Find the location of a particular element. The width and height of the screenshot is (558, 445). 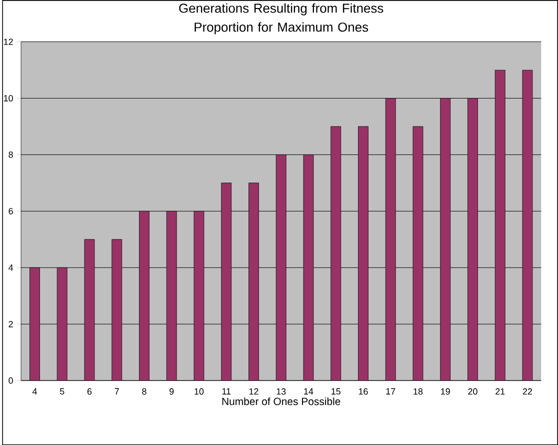

chart-title: Generations Resulting from Fitness Proportion for Maximum Ones is located at coordinates (281, 18).